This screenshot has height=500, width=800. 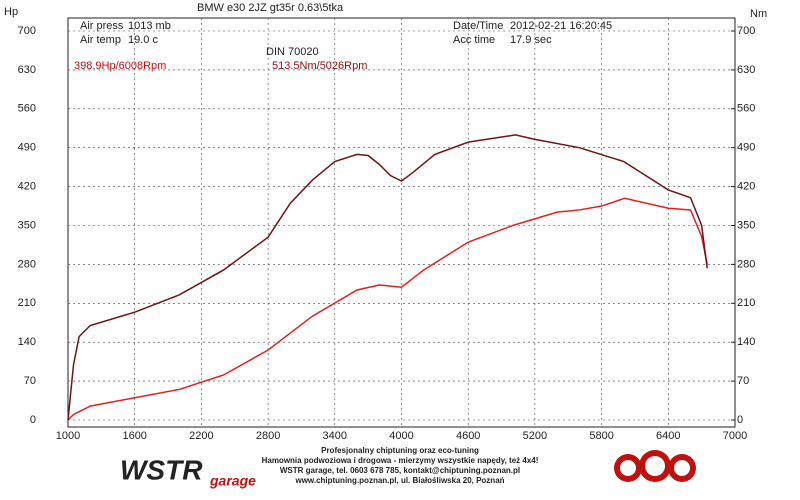 What do you see at coordinates (531, 40) in the screenshot?
I see `info-value: 17.9 sec` at bounding box center [531, 40].